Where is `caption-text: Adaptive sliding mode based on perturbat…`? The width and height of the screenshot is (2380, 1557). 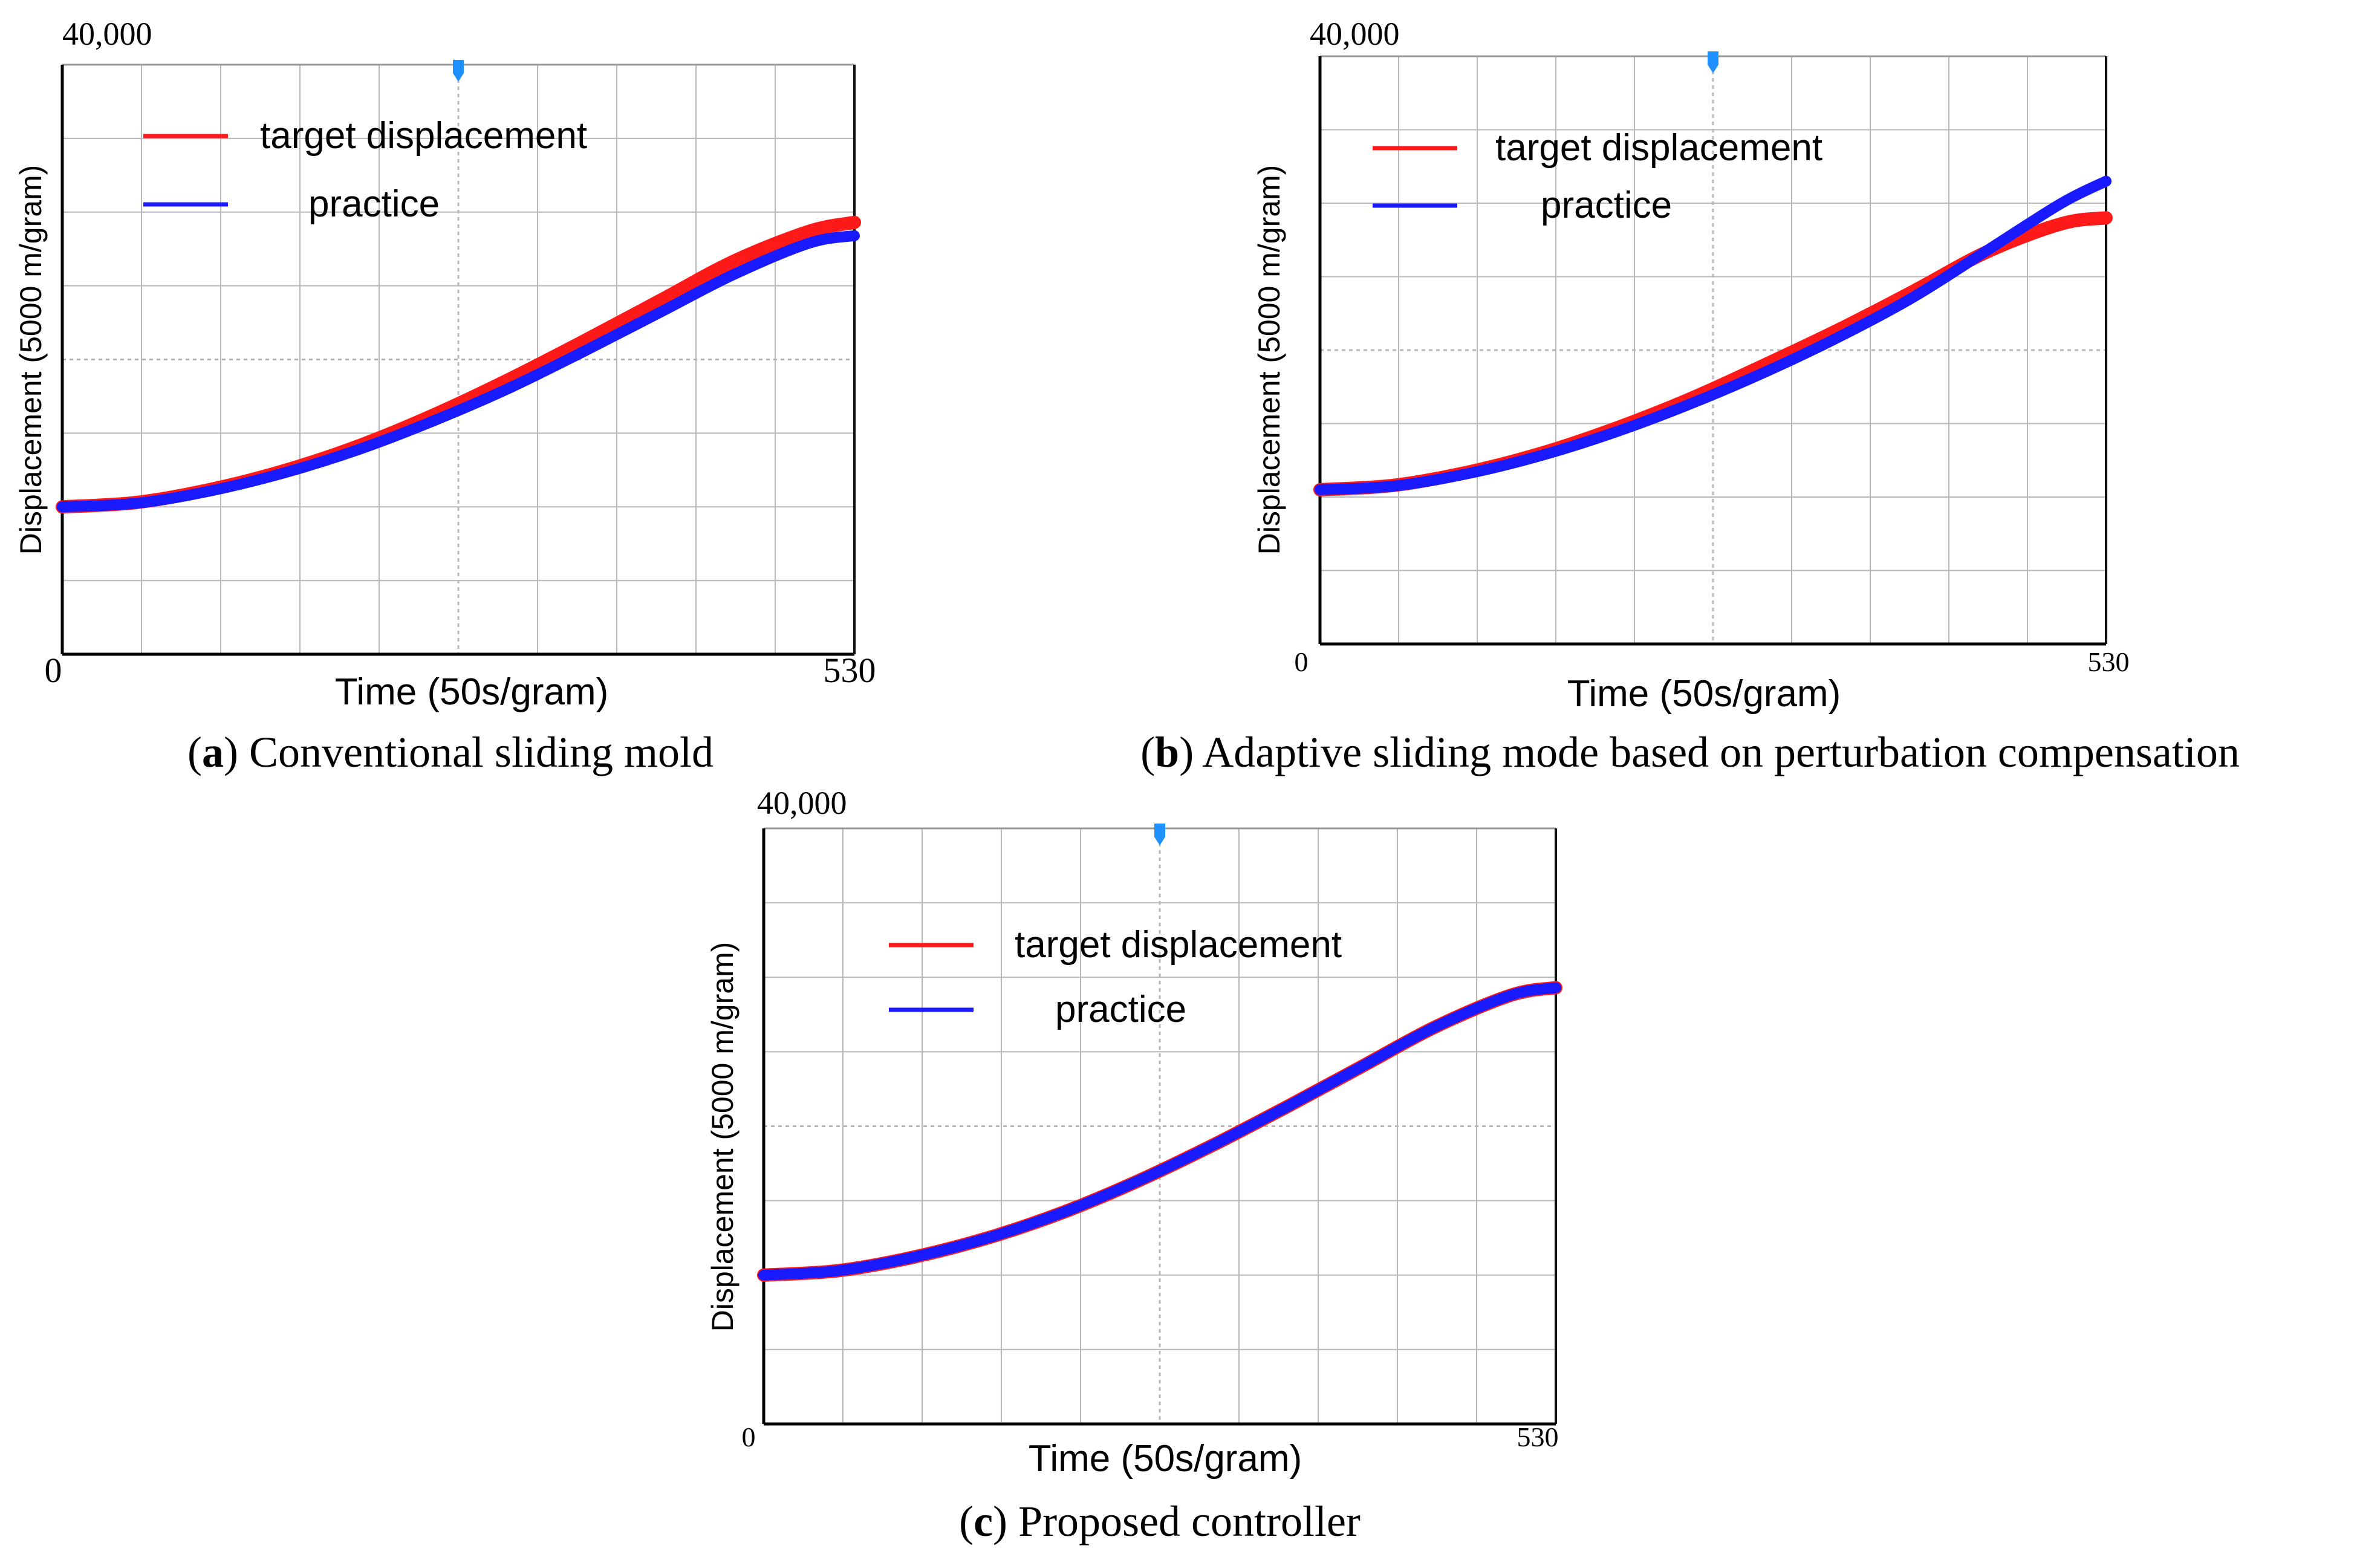 caption-text: Adaptive sliding mode based on perturbat… is located at coordinates (1721, 752).